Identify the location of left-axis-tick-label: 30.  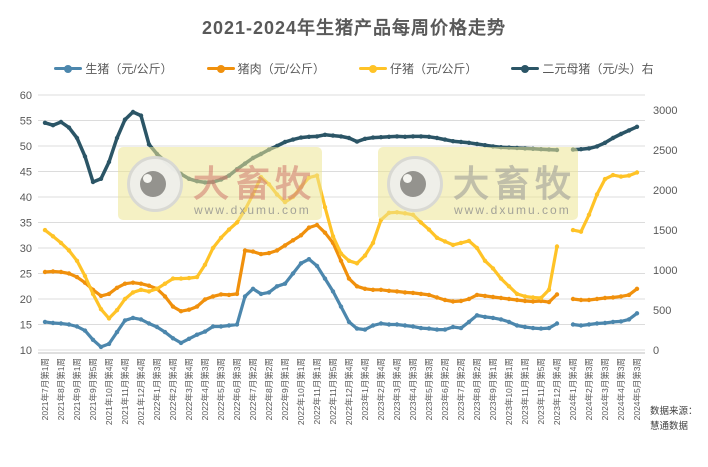
(26, 249).